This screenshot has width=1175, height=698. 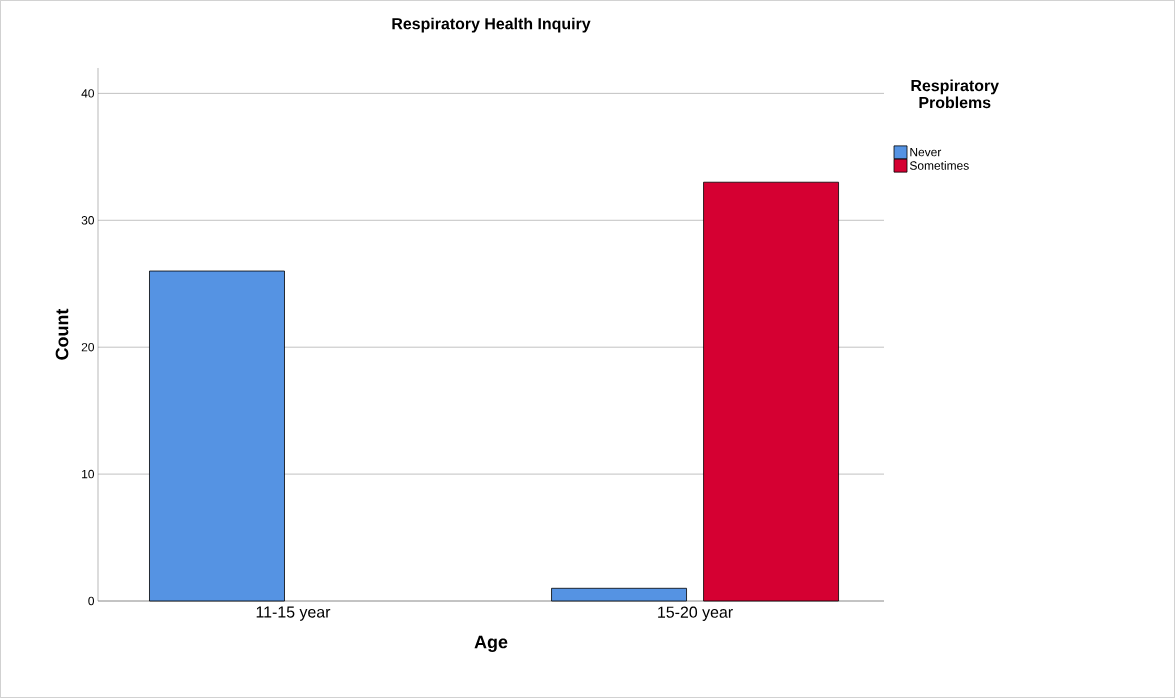 I want to click on y-tick-label: 10, so click(x=88, y=474).